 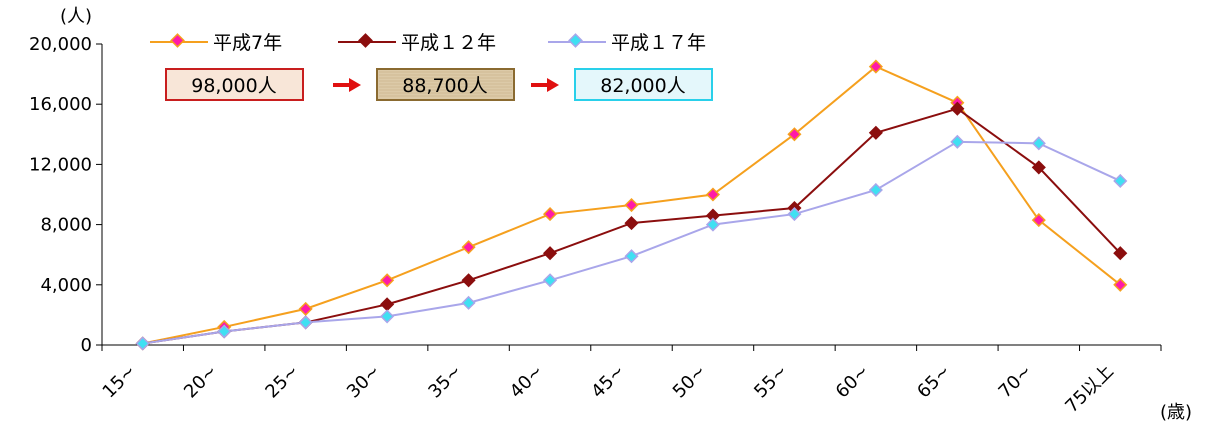 What do you see at coordinates (60, 44) in the screenshot?
I see `y-tick-label: 20,000` at bounding box center [60, 44].